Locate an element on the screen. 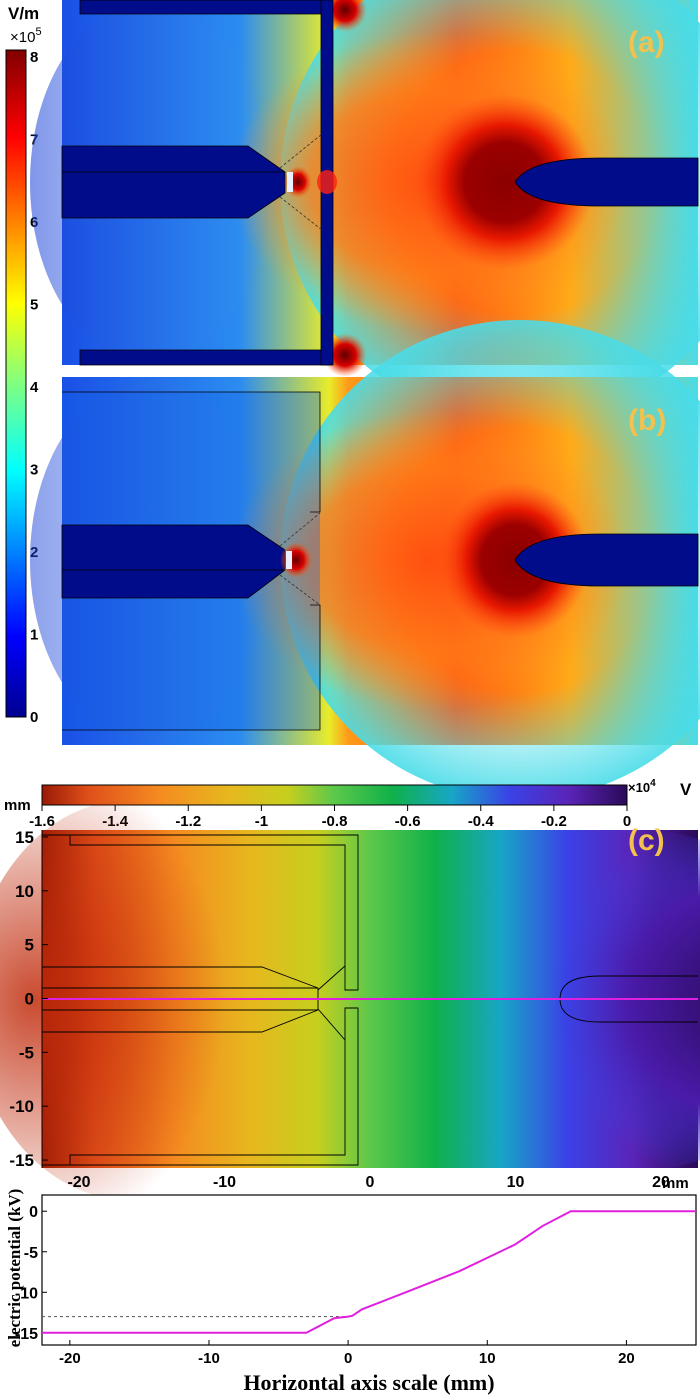  potential-colorbar-tick: -1 is located at coordinates (261, 821).